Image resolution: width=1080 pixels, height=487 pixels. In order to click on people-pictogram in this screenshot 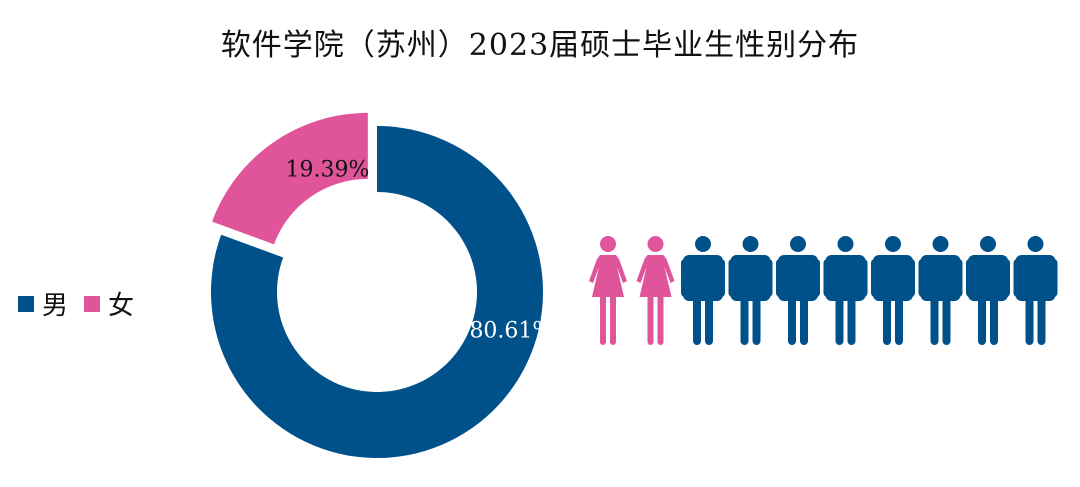, I will do `click(823, 290)`.